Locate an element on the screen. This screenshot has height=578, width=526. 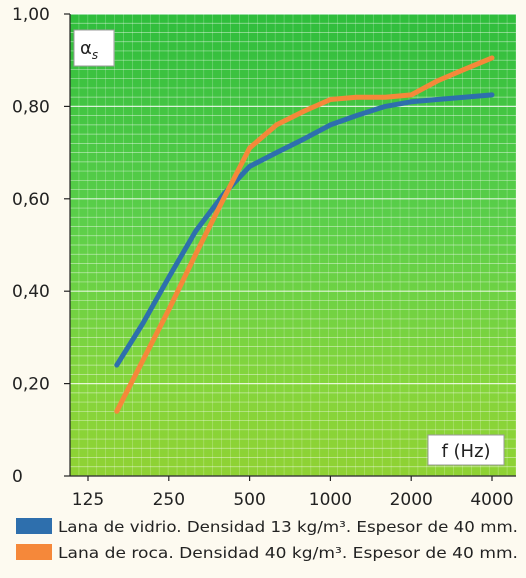
y-tick-label: 1,00 is located at coordinates (31, 15).